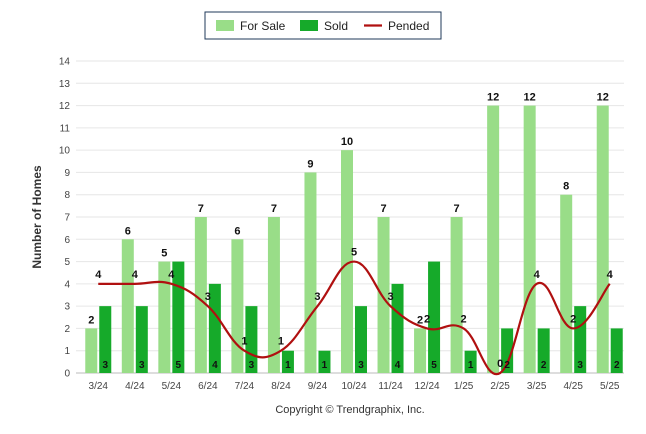  What do you see at coordinates (65, 128) in the screenshot?
I see `y-tick-label: 11` at bounding box center [65, 128].